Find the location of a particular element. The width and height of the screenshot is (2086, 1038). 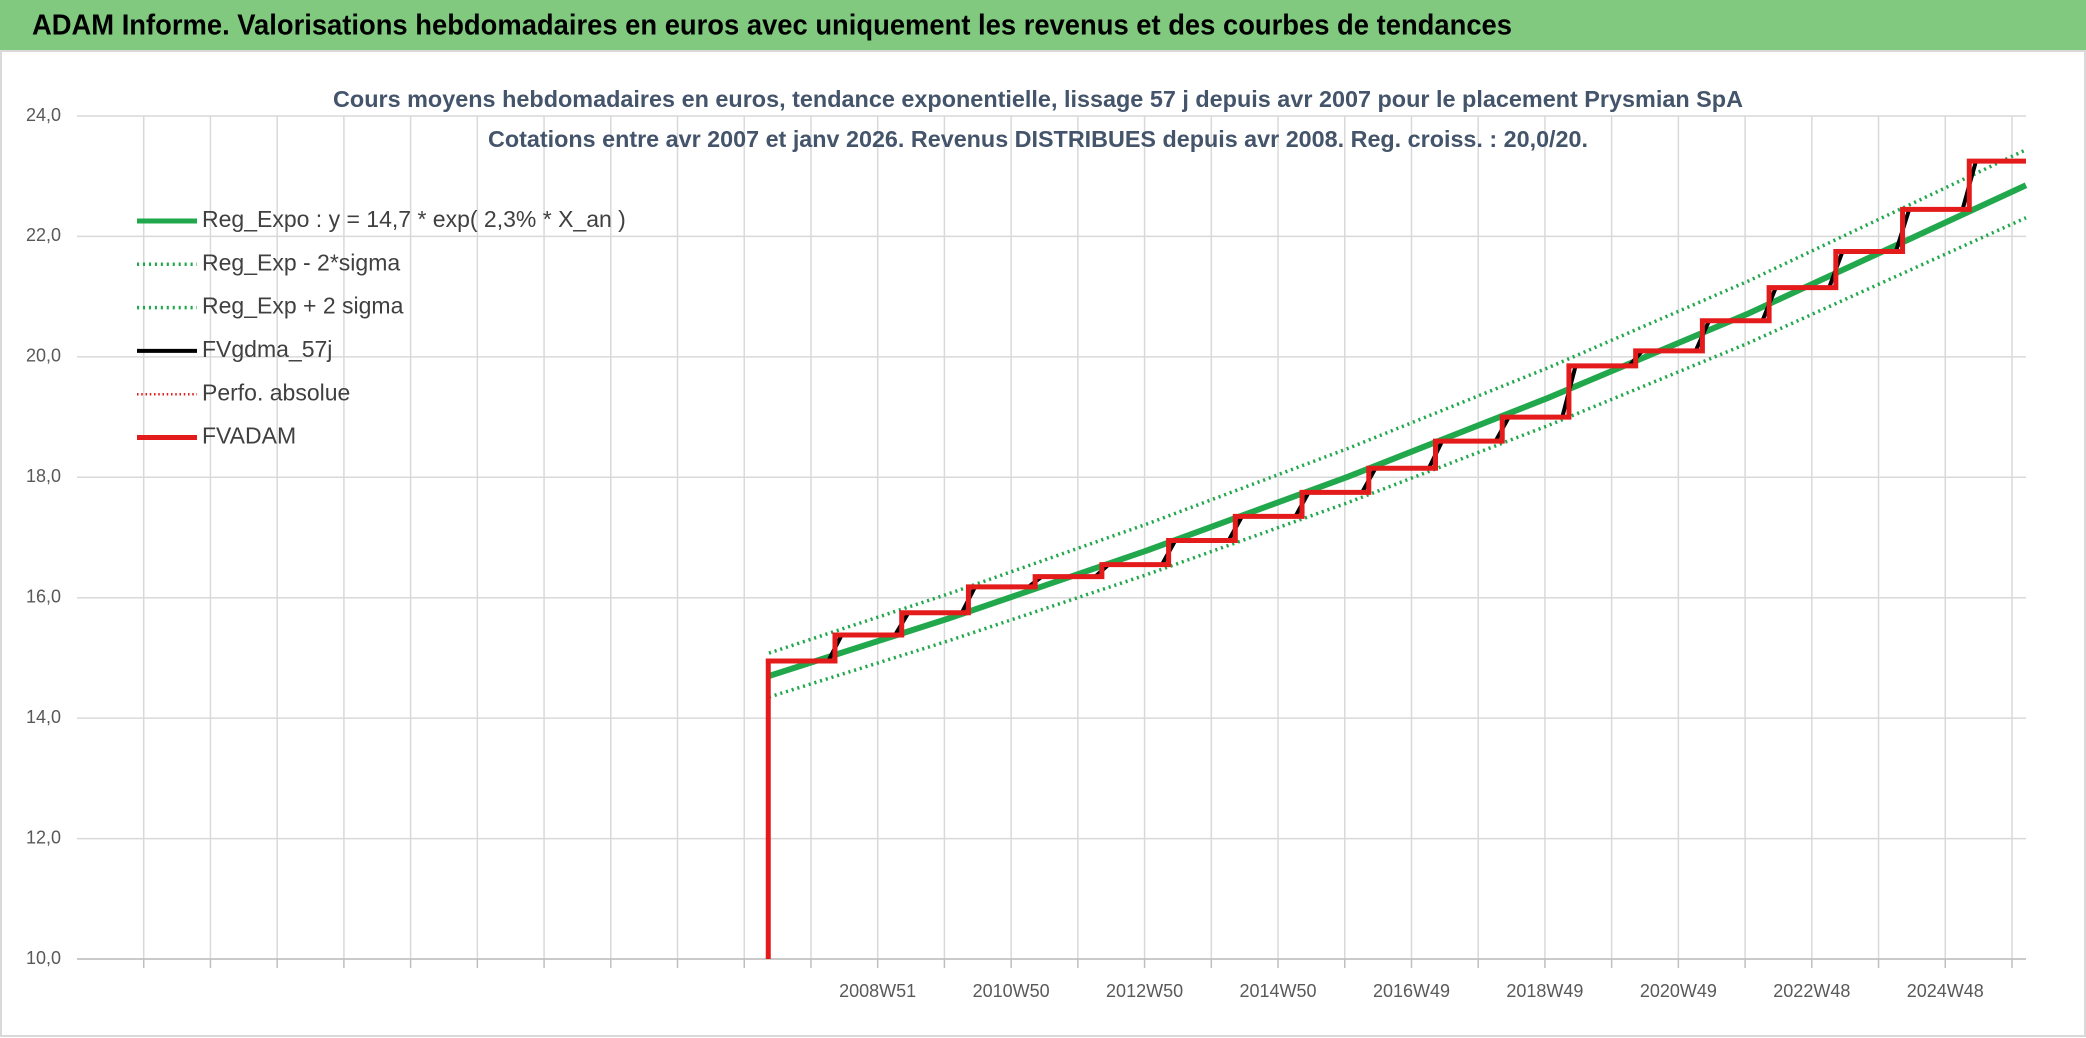

x-tick-label: 2012W50 is located at coordinates (1144, 991).